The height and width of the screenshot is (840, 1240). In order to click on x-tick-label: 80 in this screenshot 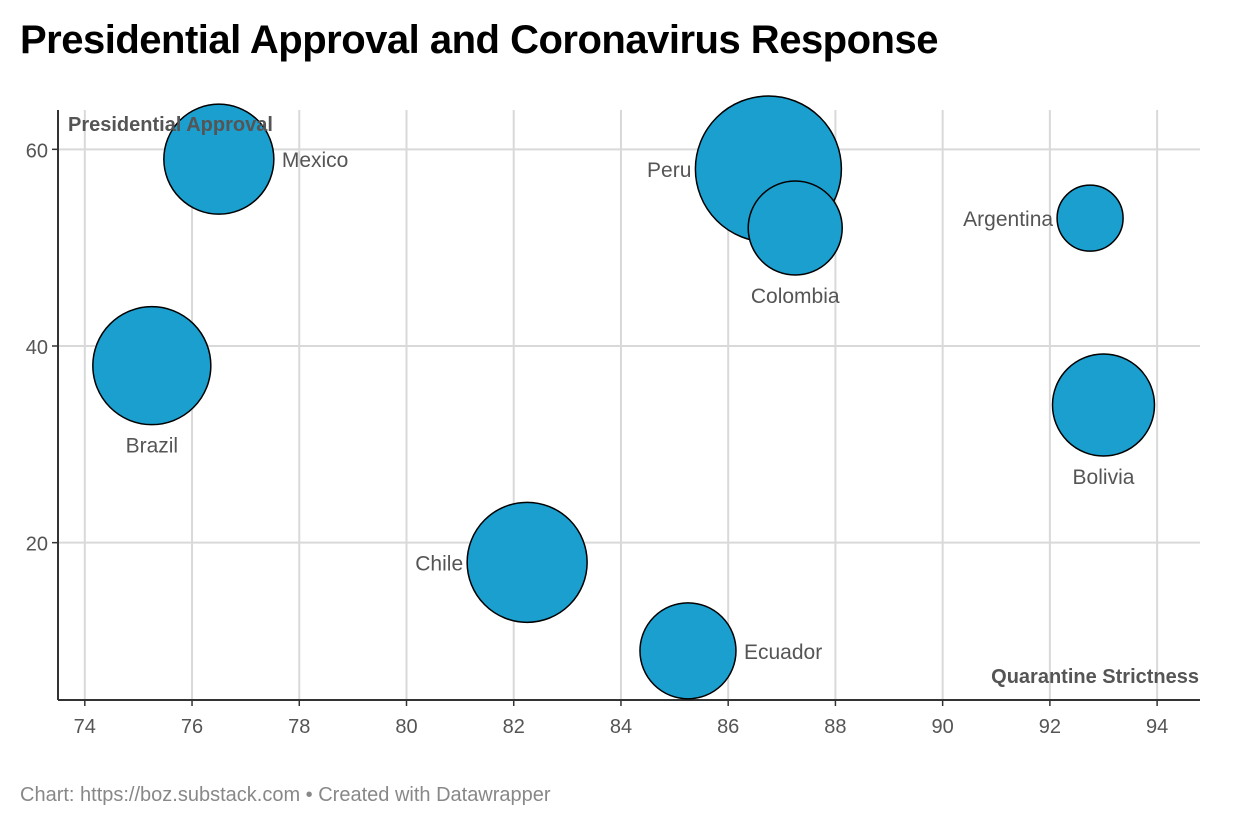, I will do `click(406, 727)`.